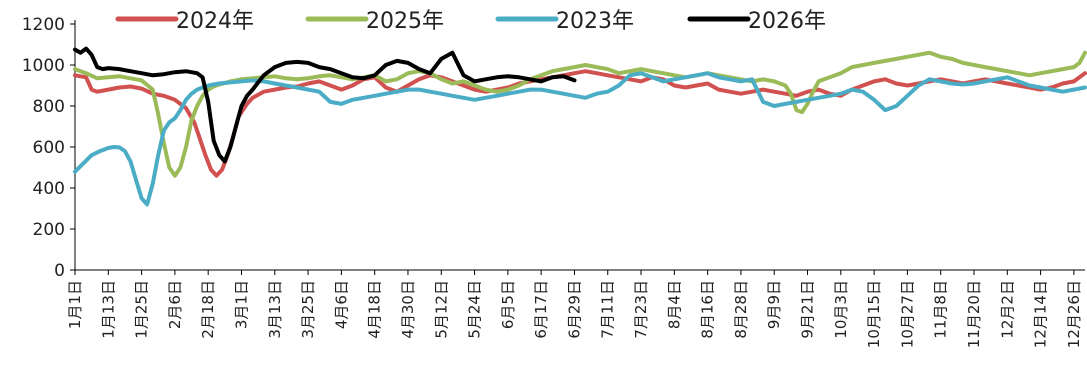 The height and width of the screenshot is (380, 1087). I want to click on x-tick-label: 12月14日, so click(1041, 314).